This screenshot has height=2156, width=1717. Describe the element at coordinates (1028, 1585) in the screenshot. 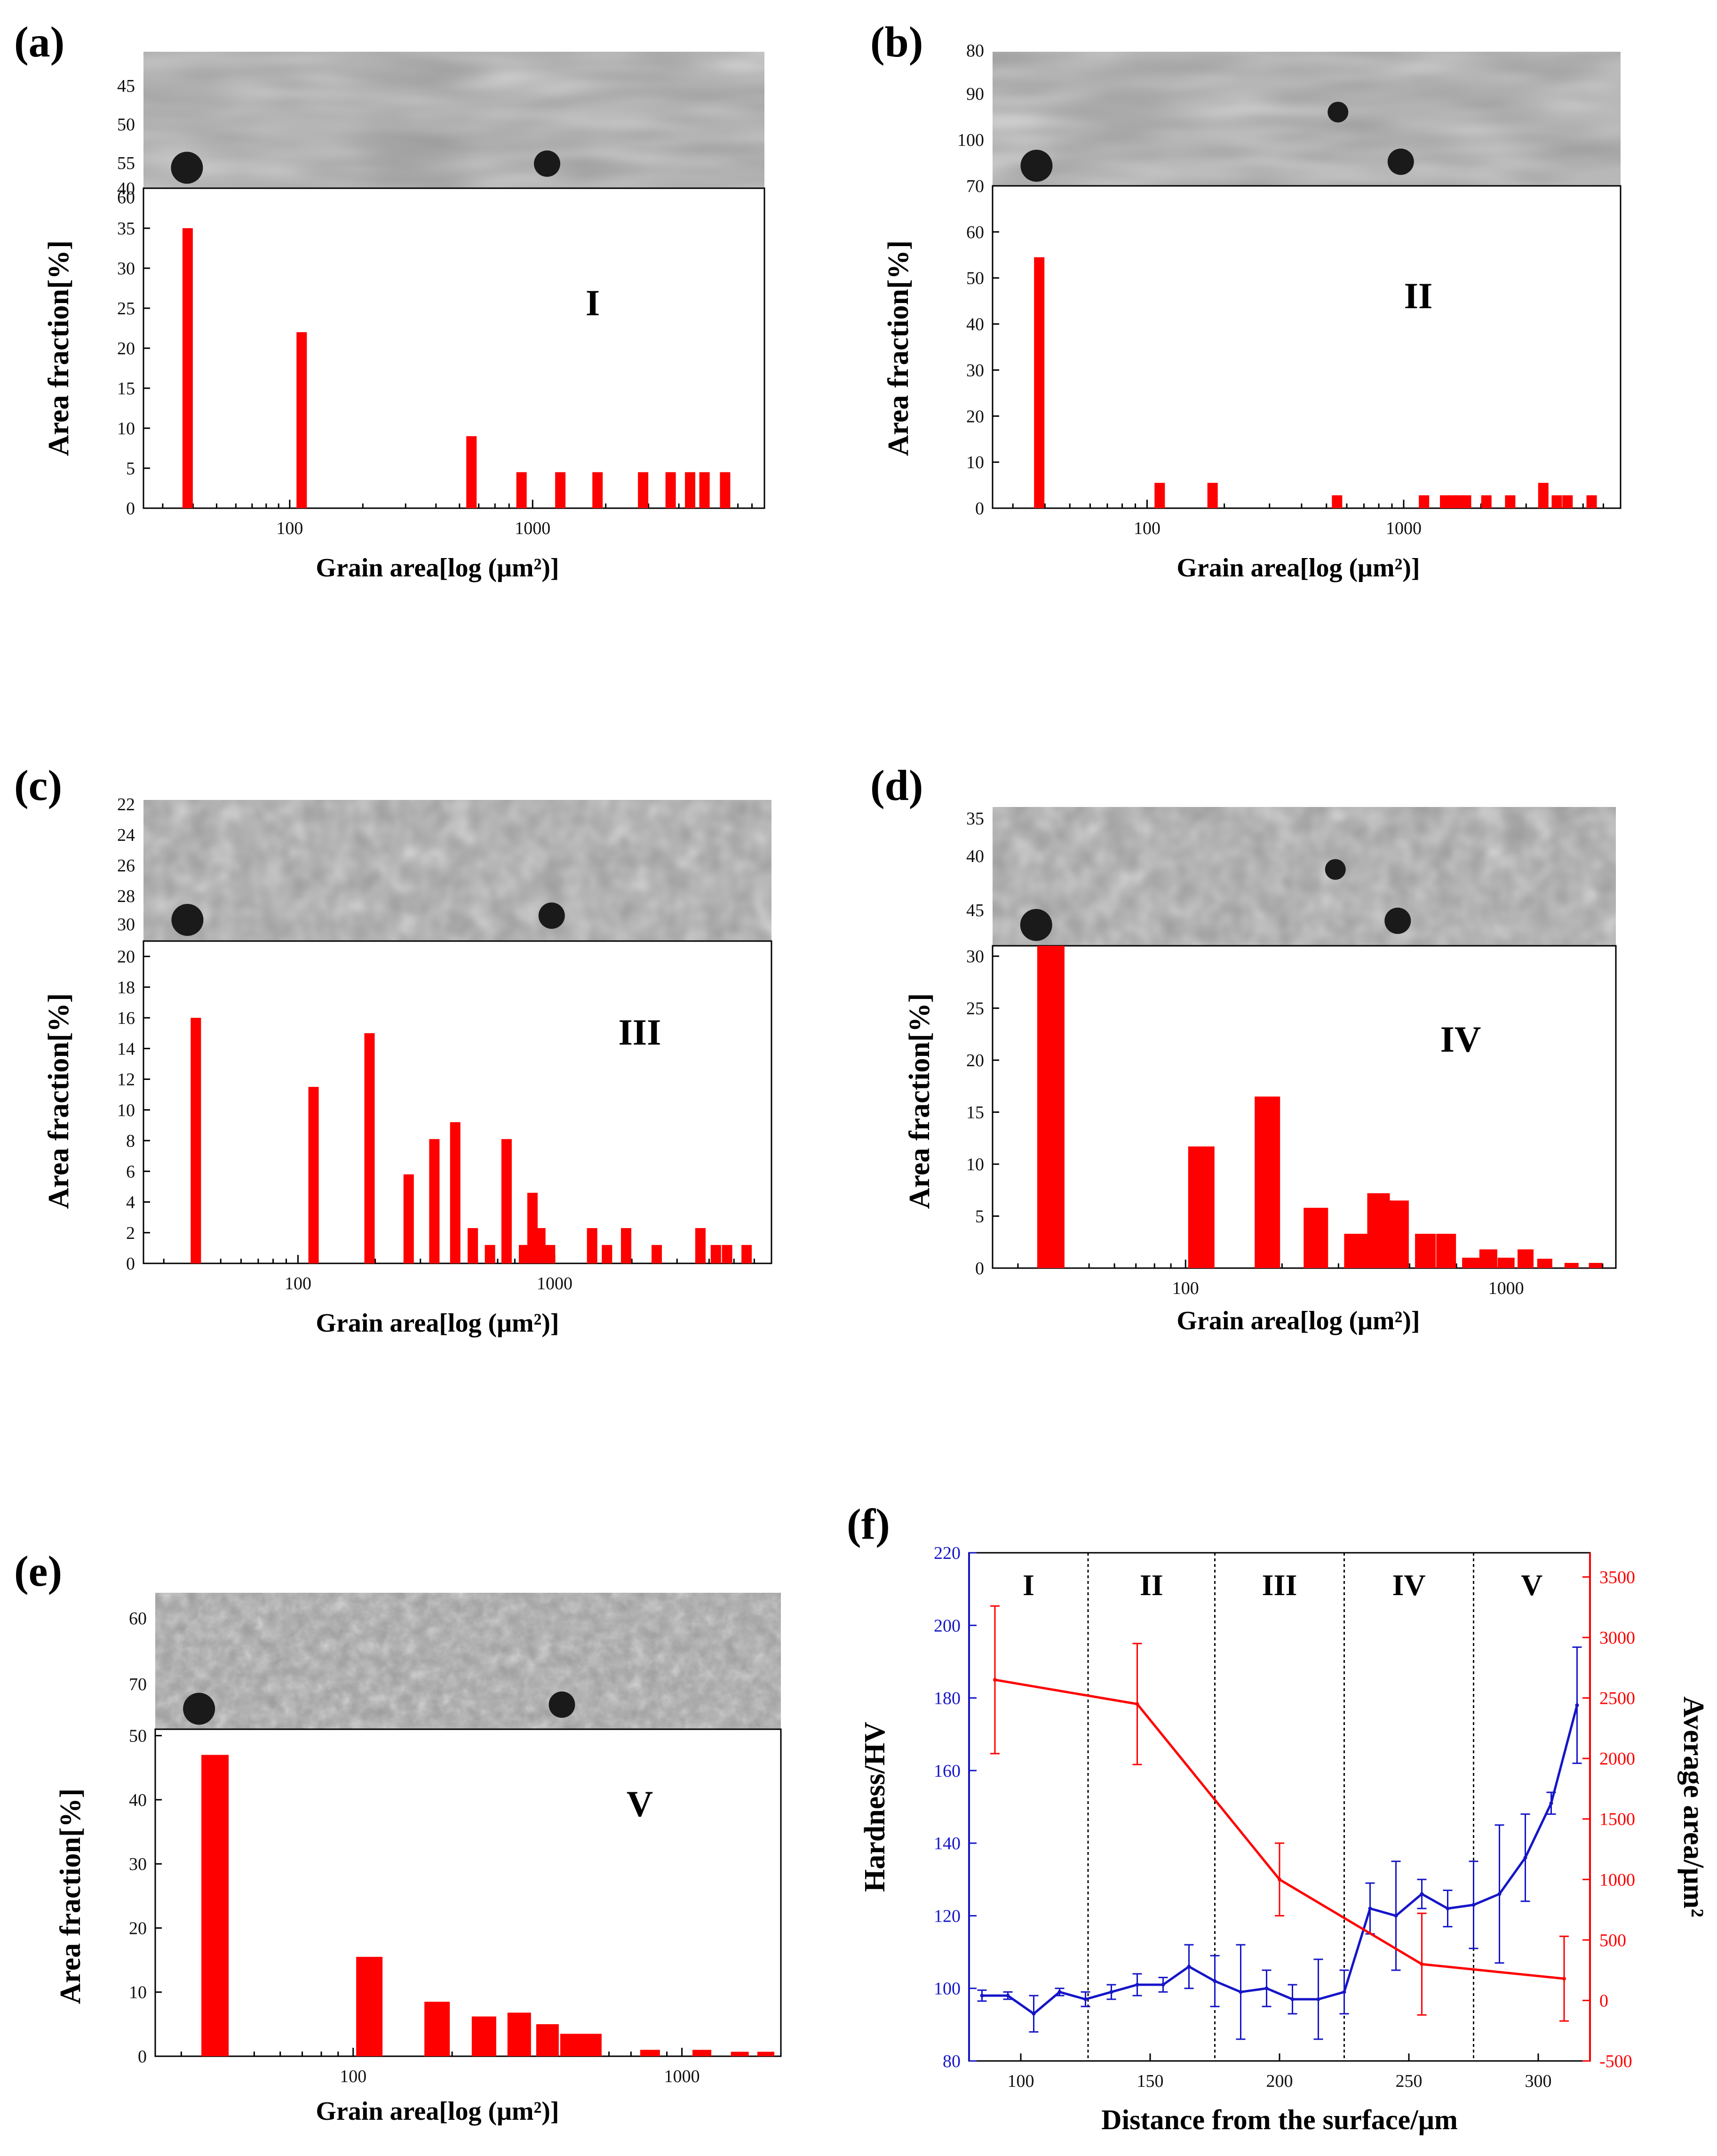

I see `zone-label: I` at that location.